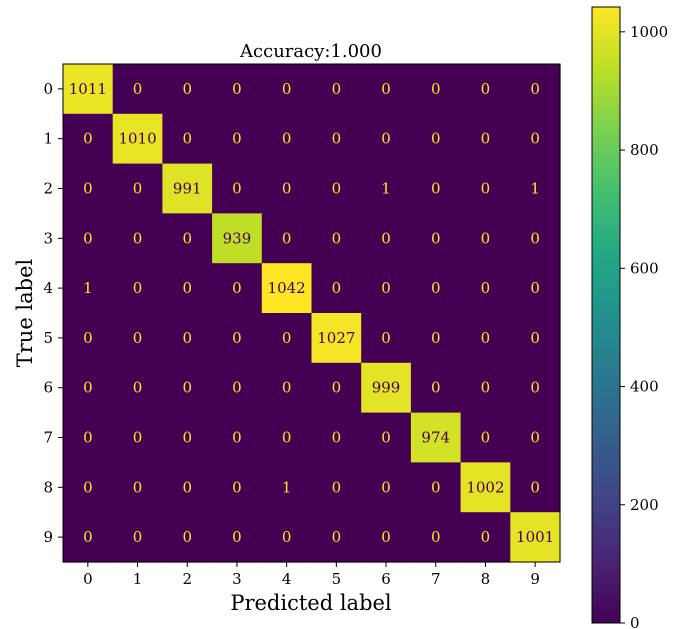 This screenshot has height=629, width=690. I want to click on cell-value-r6-c3: 0, so click(237, 388).